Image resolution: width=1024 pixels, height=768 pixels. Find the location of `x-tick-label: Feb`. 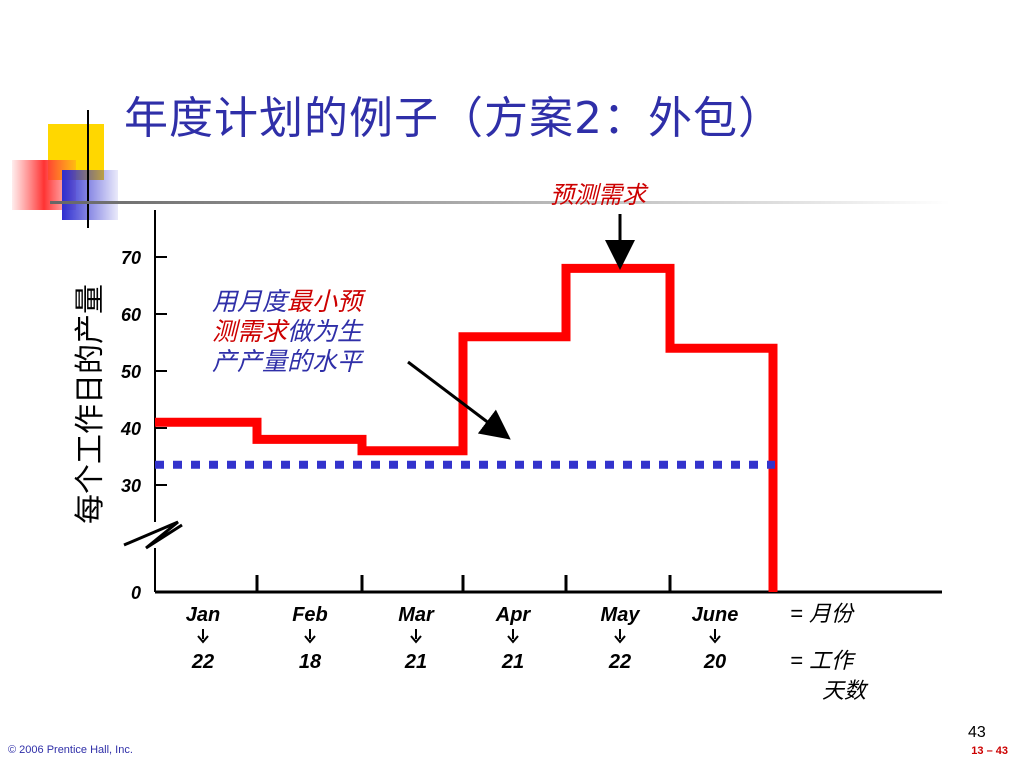

x-tick-label: Feb is located at coordinates (310, 615).